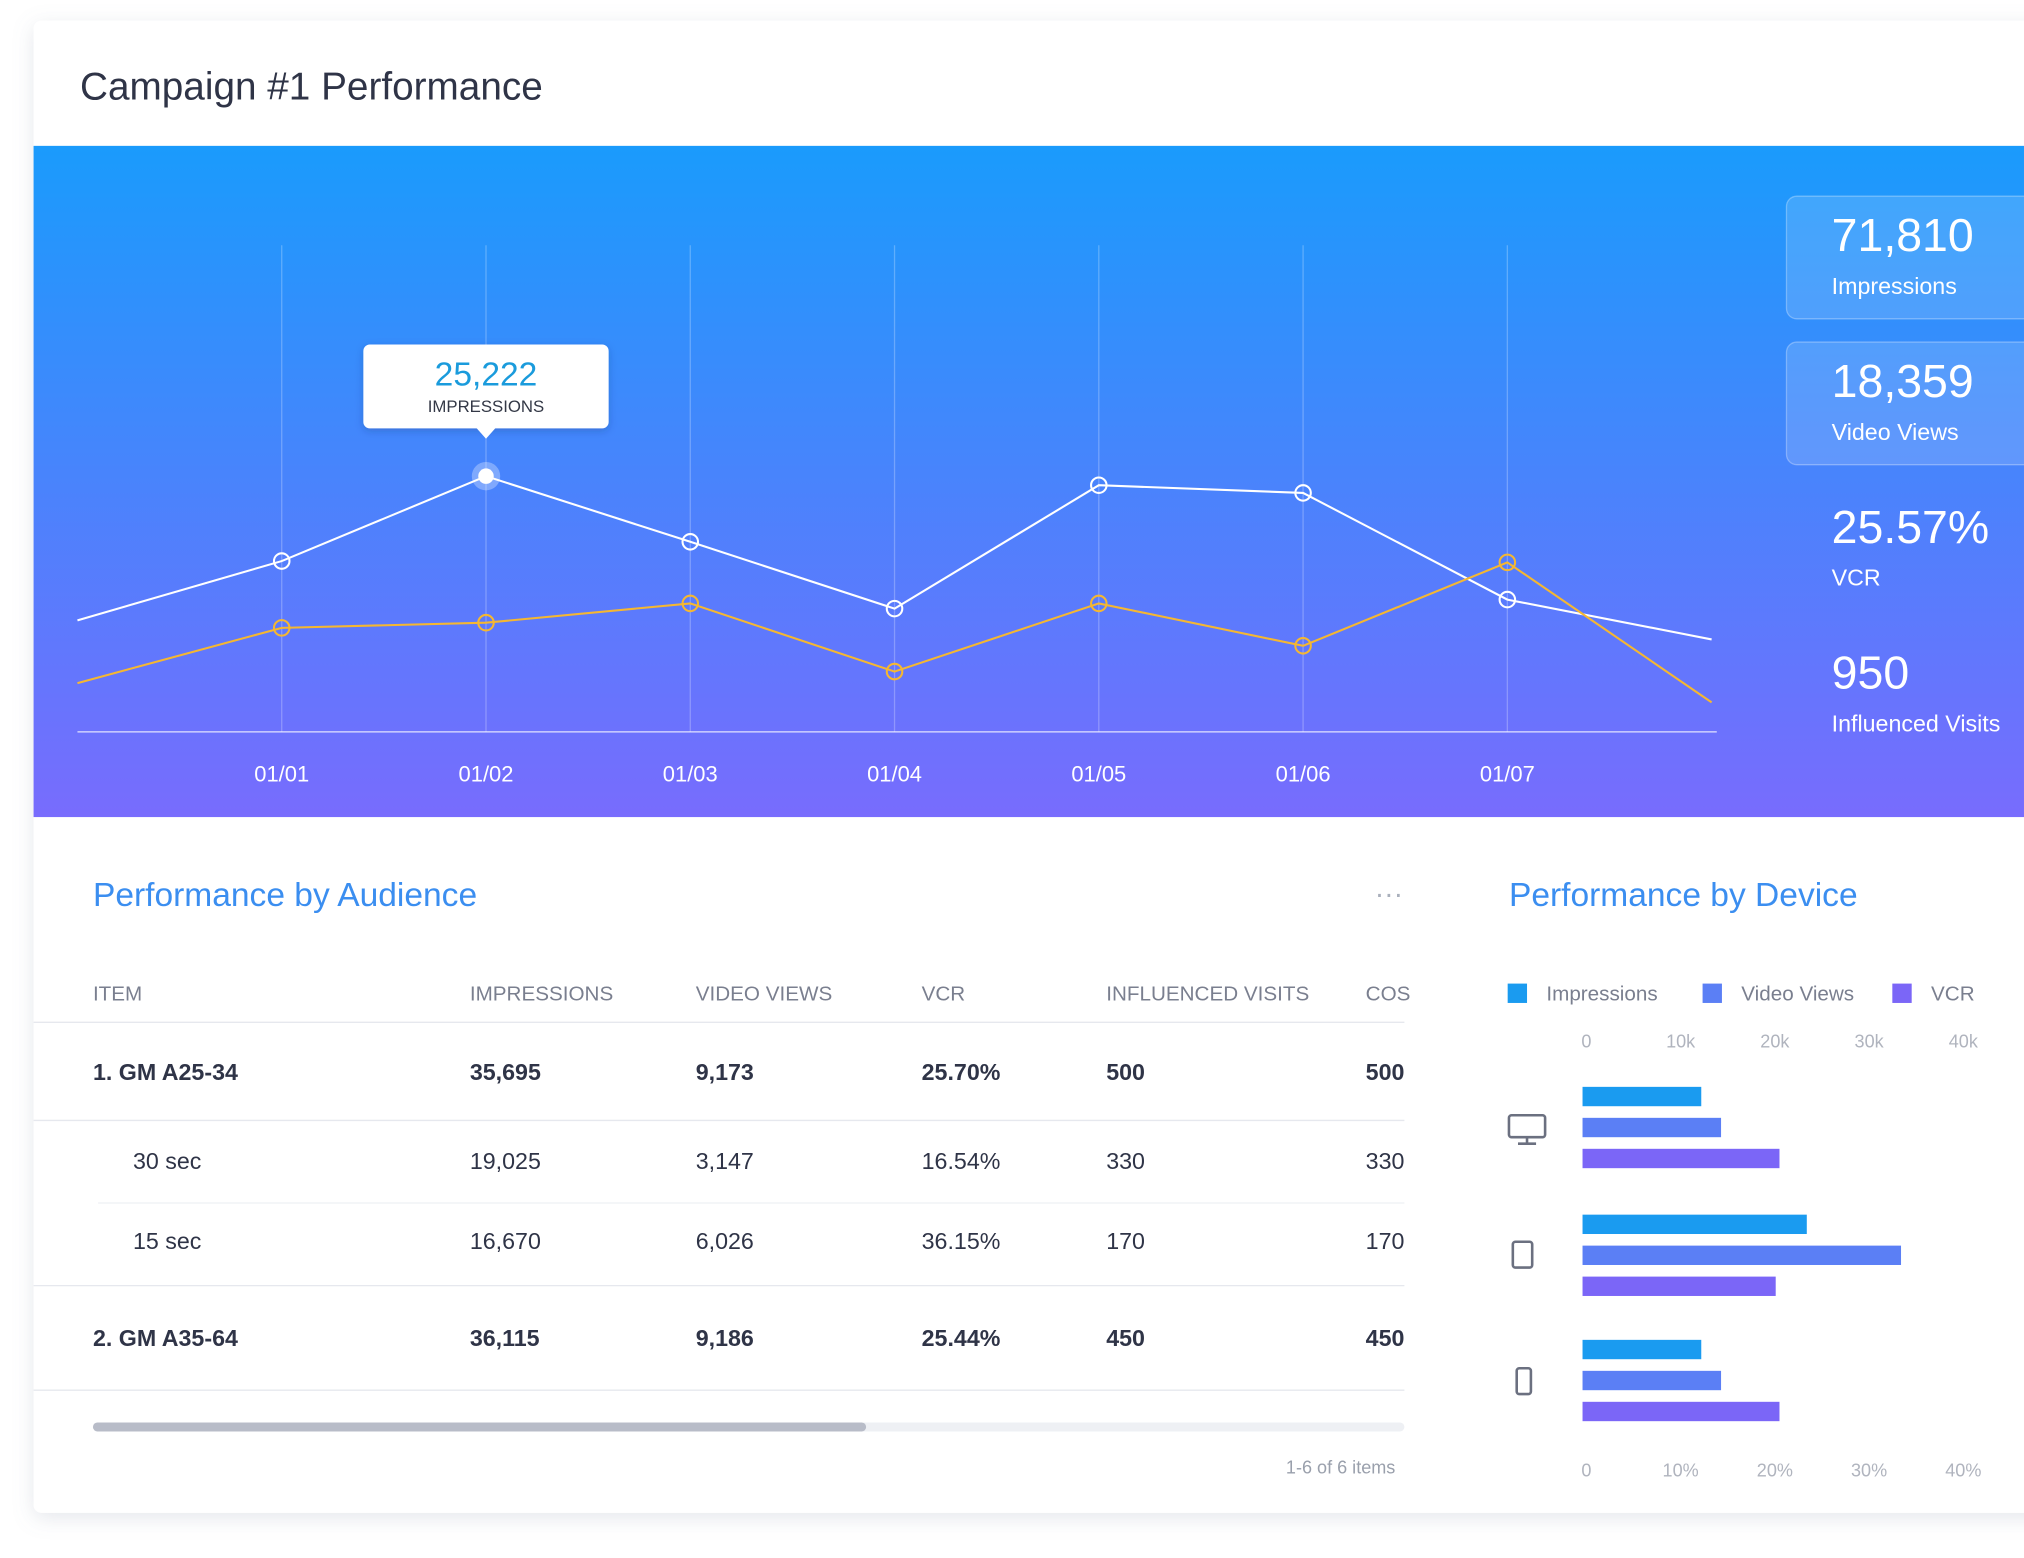  I want to click on device-title: Performance by Device, so click(1683, 895).